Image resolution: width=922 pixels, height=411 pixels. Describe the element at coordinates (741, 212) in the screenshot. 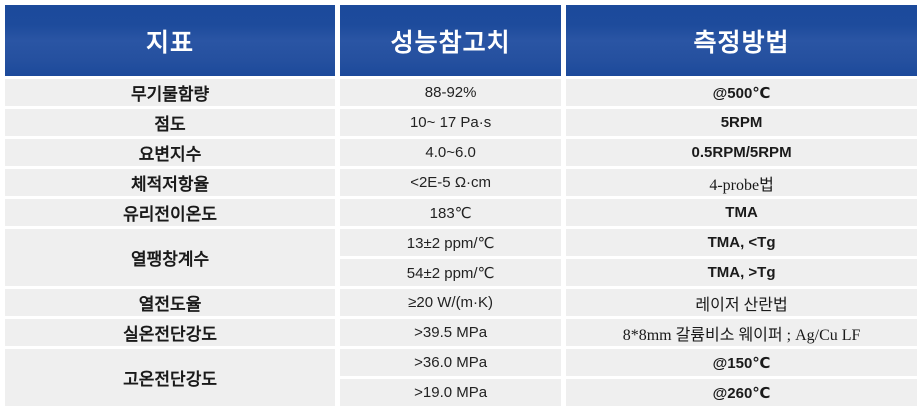

I see `method-cell: TMA` at that location.